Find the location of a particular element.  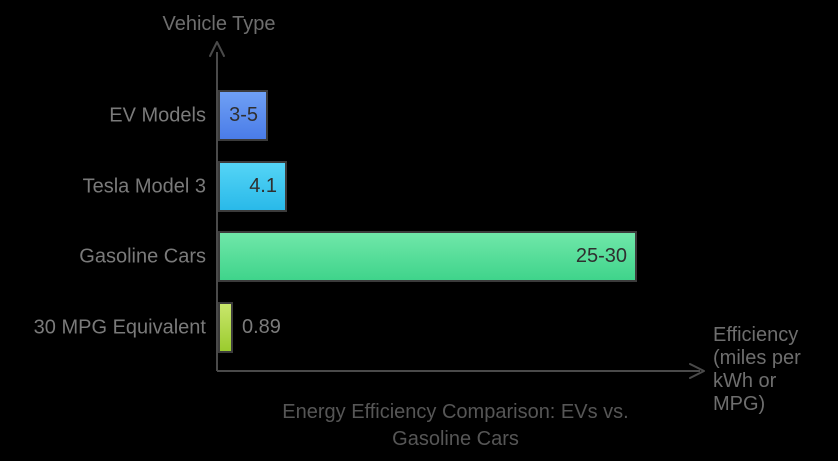

category-label-gasoline-cars: Gasoline Cars is located at coordinates (142, 256).